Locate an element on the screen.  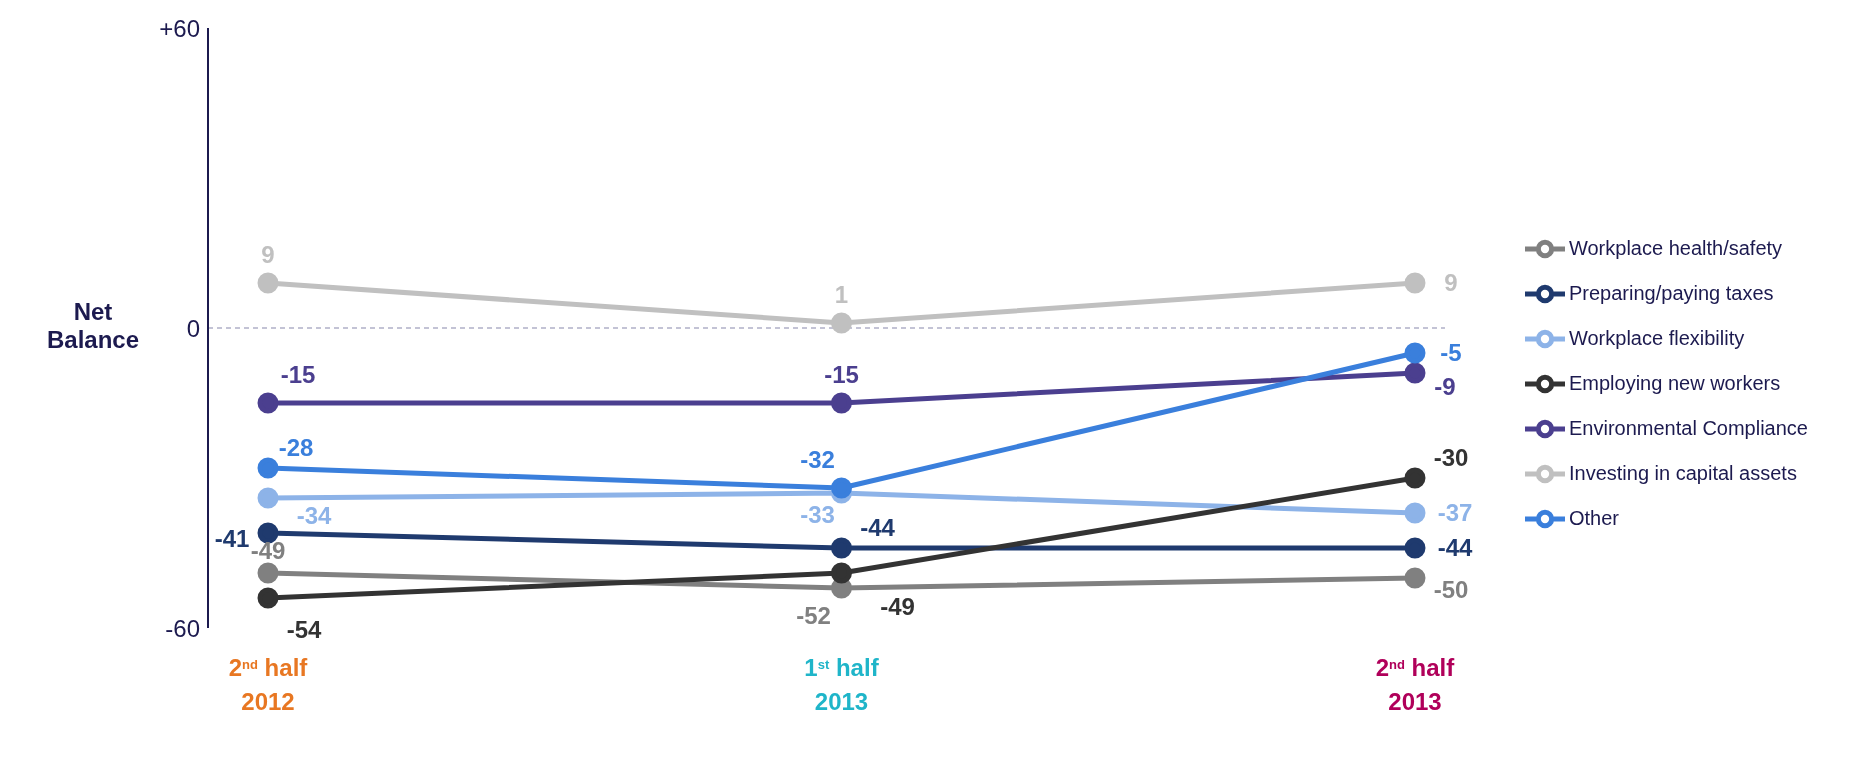
y-tick-label: 0 is located at coordinates (193, 328).